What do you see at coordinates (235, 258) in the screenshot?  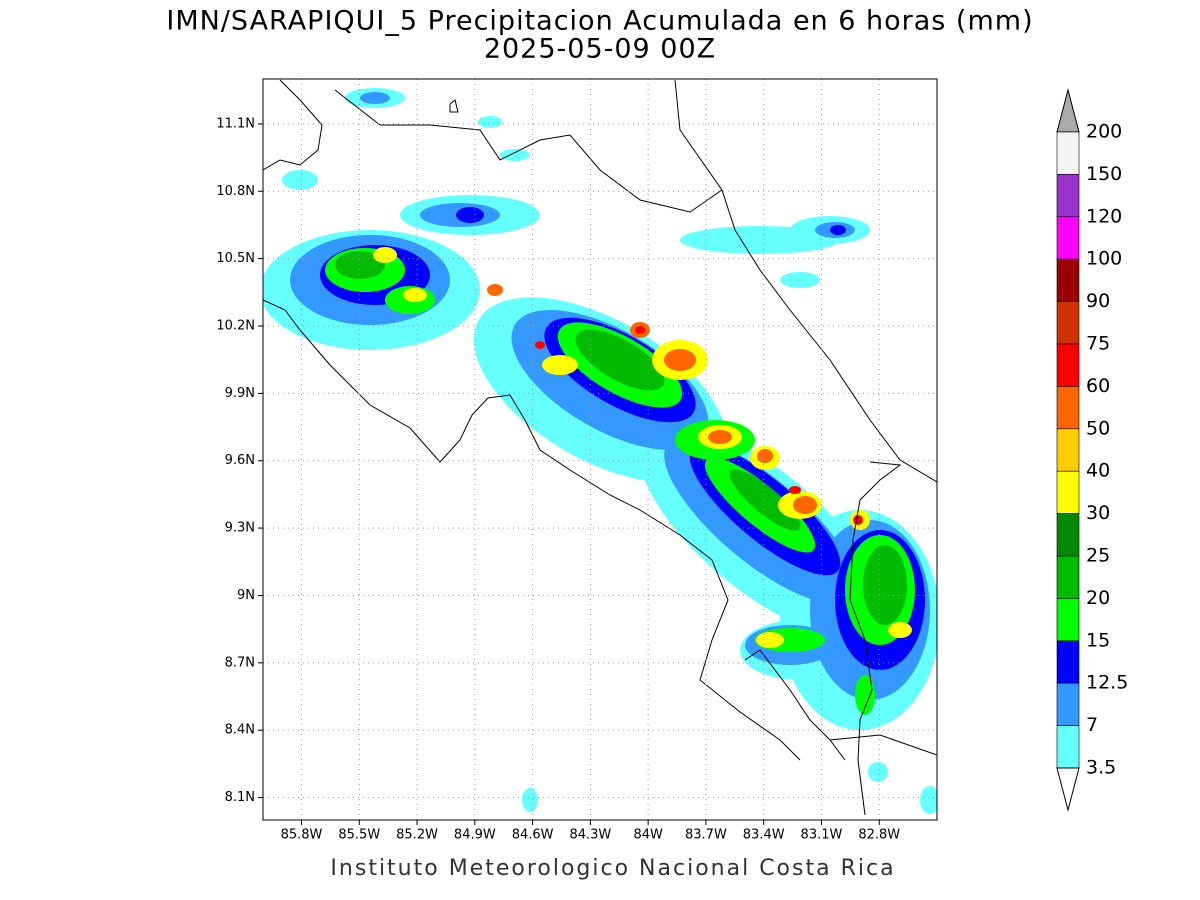 I see `y-tick-label: 10.5N` at bounding box center [235, 258].